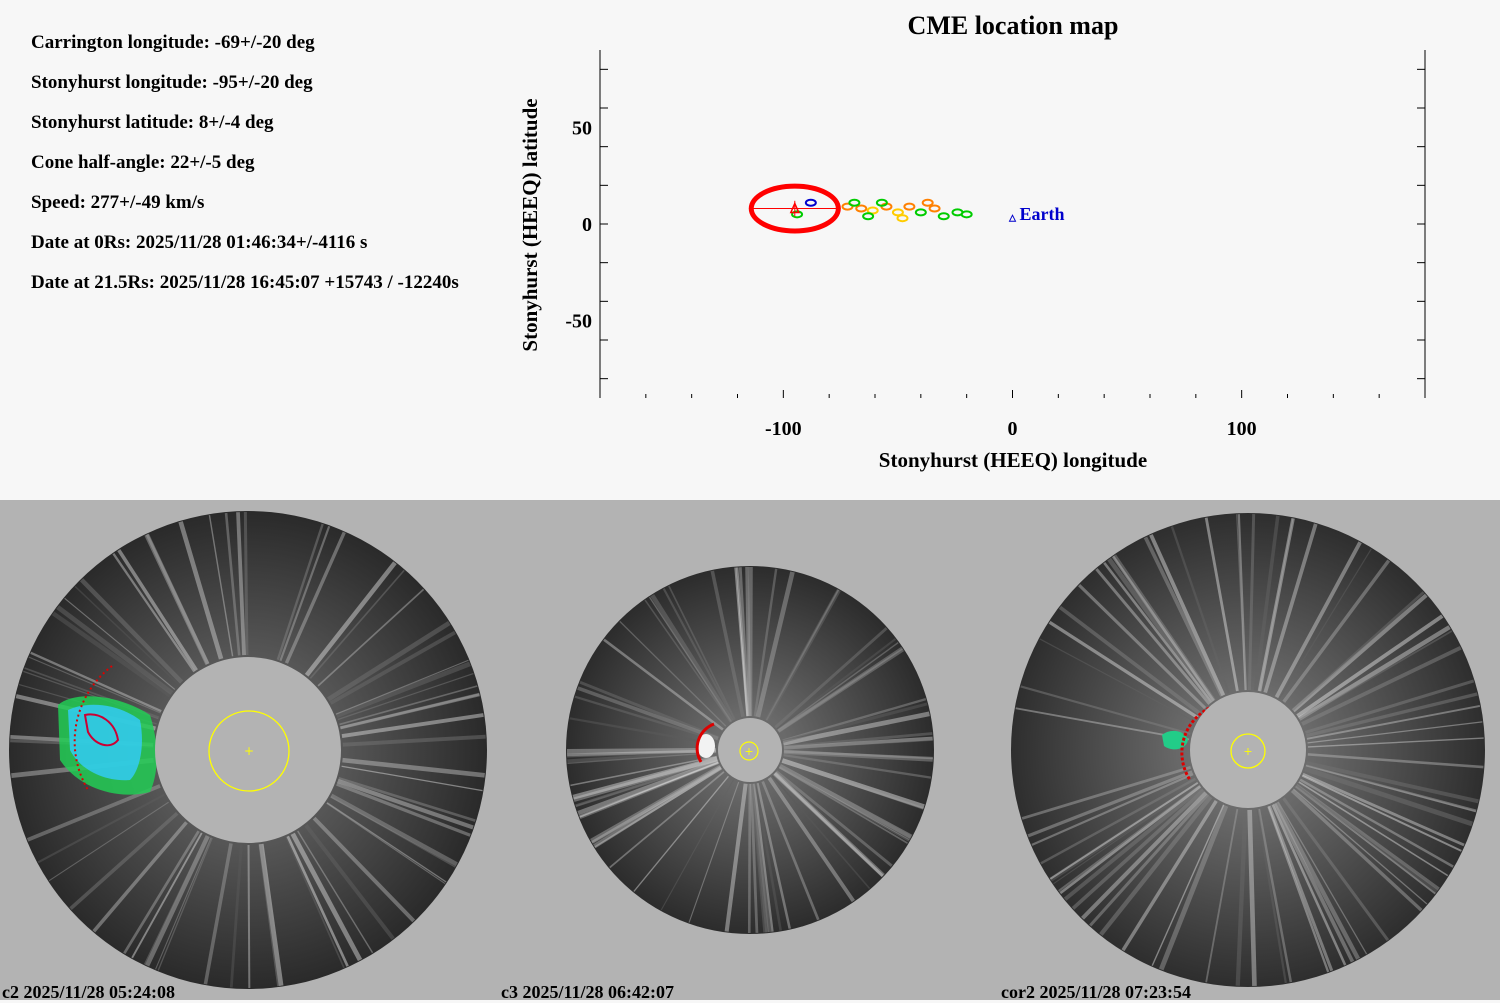 This screenshot has height=1003, width=1500. I want to click on c3-caption: c3 2025/11/28 06:42:07, so click(587, 992).